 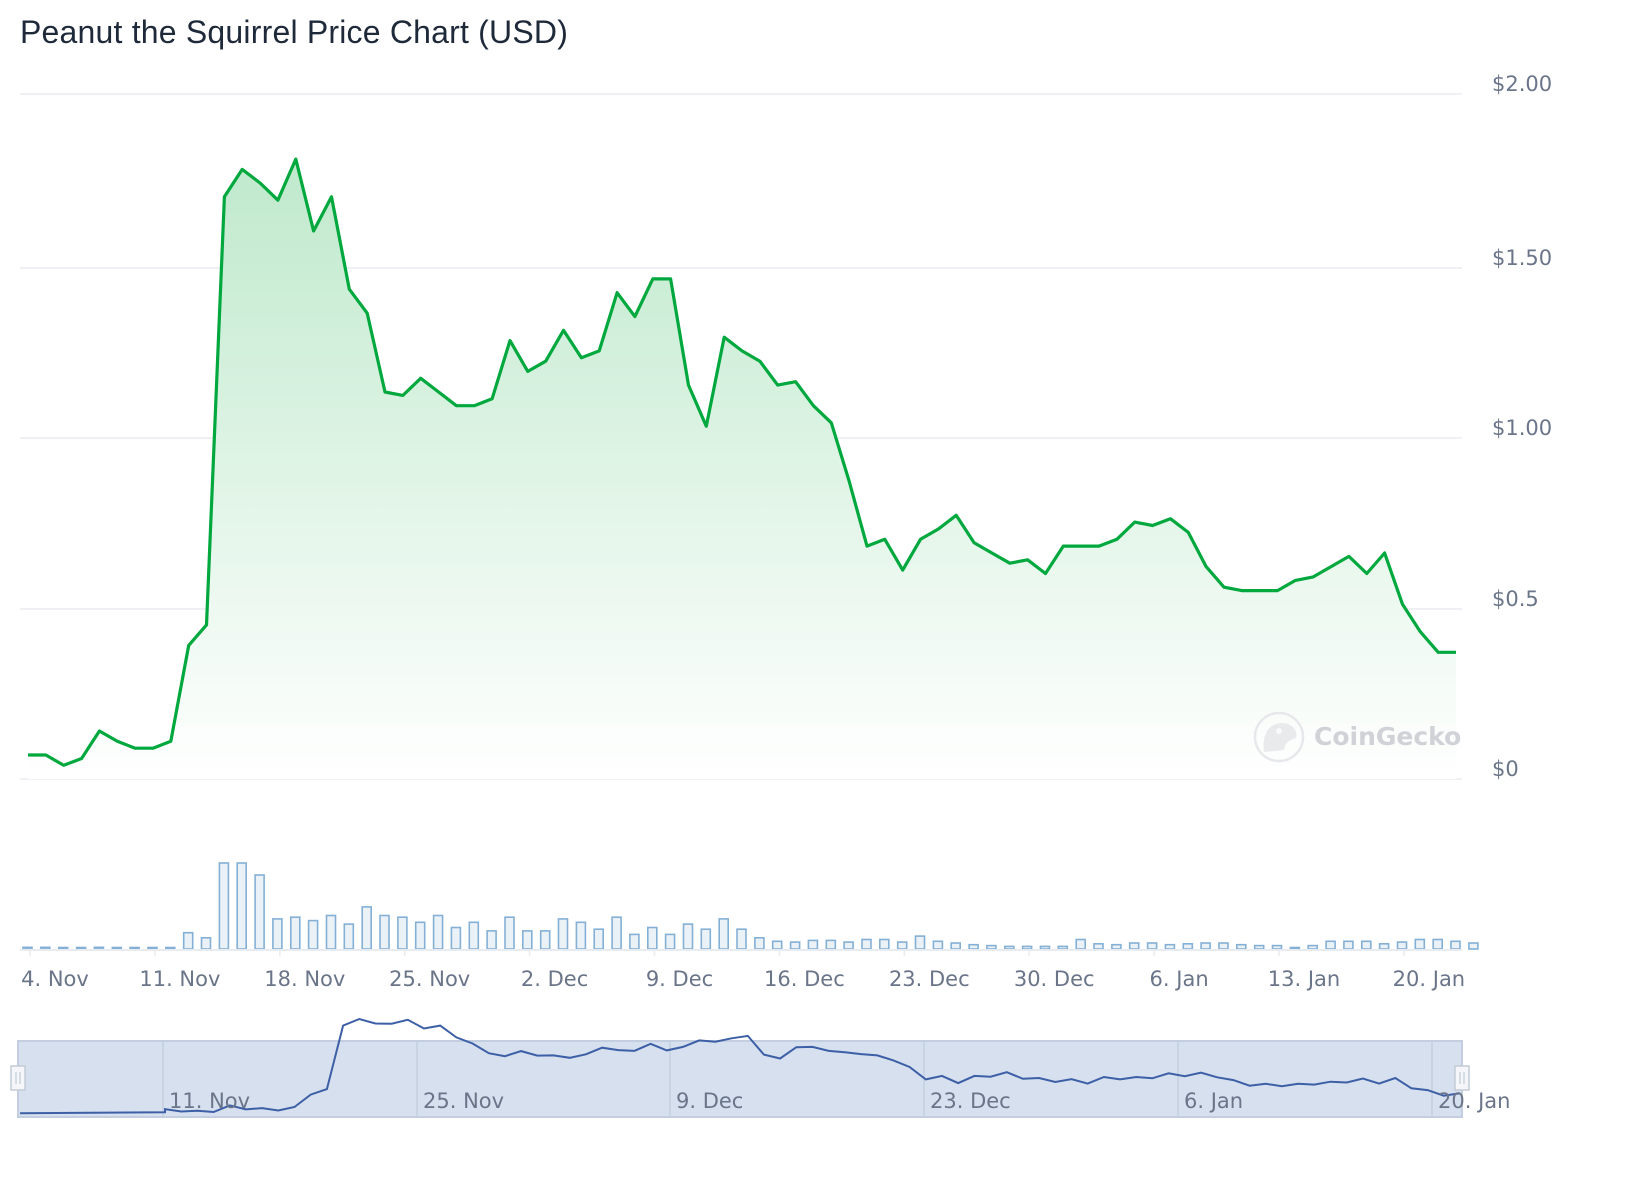 I want to click on y-tick-label: $0, so click(x=1505, y=769).